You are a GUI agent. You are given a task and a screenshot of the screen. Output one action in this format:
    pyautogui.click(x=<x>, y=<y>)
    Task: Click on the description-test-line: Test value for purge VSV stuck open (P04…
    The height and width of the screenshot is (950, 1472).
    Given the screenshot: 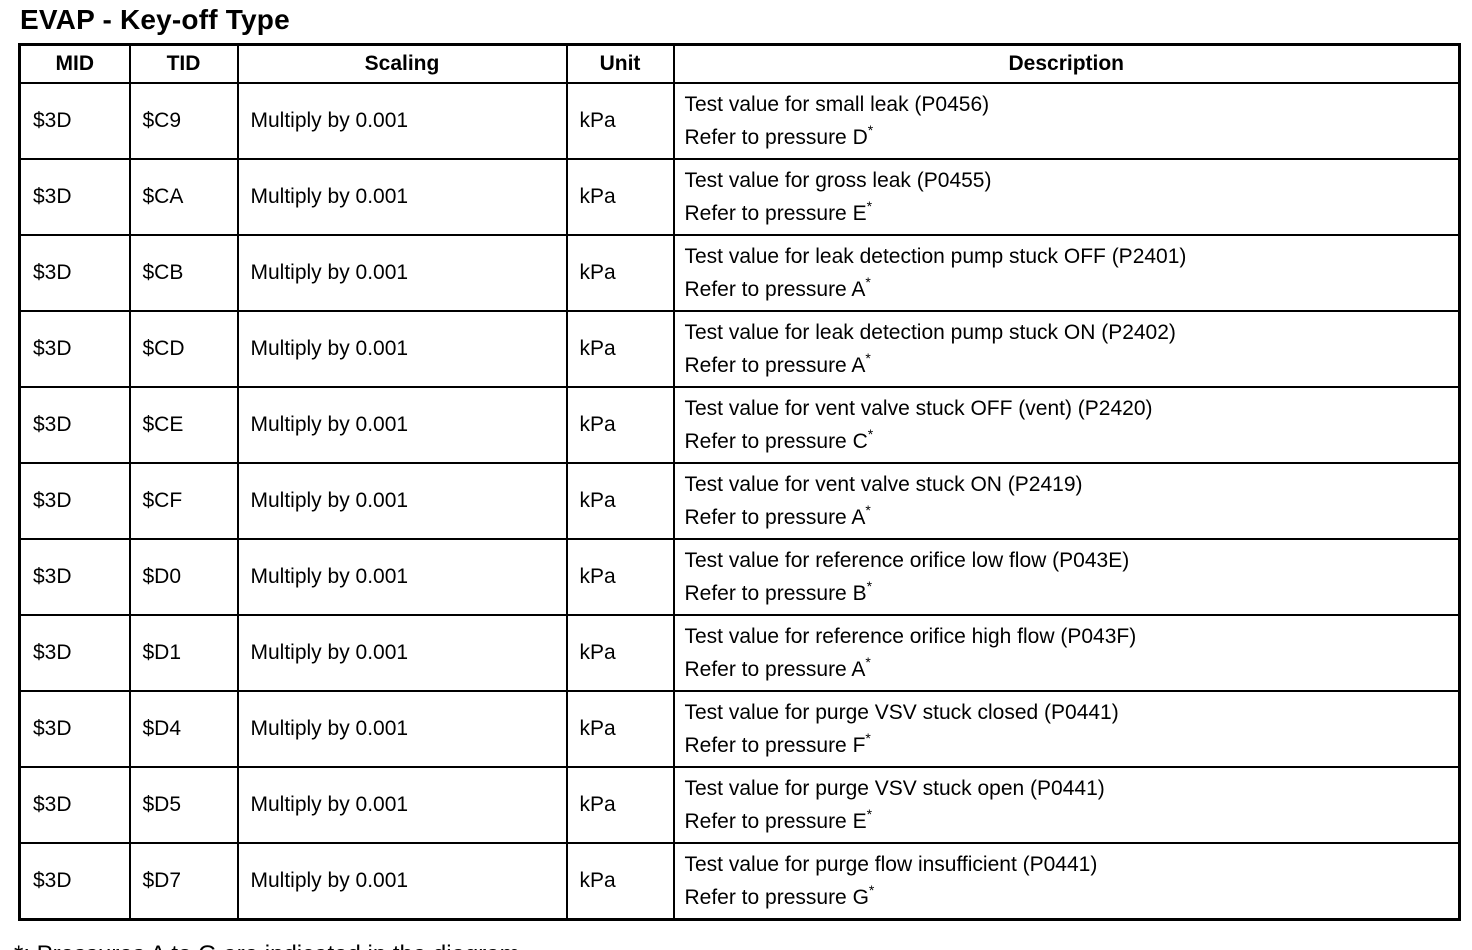 What is the action you would take?
    pyautogui.click(x=894, y=788)
    